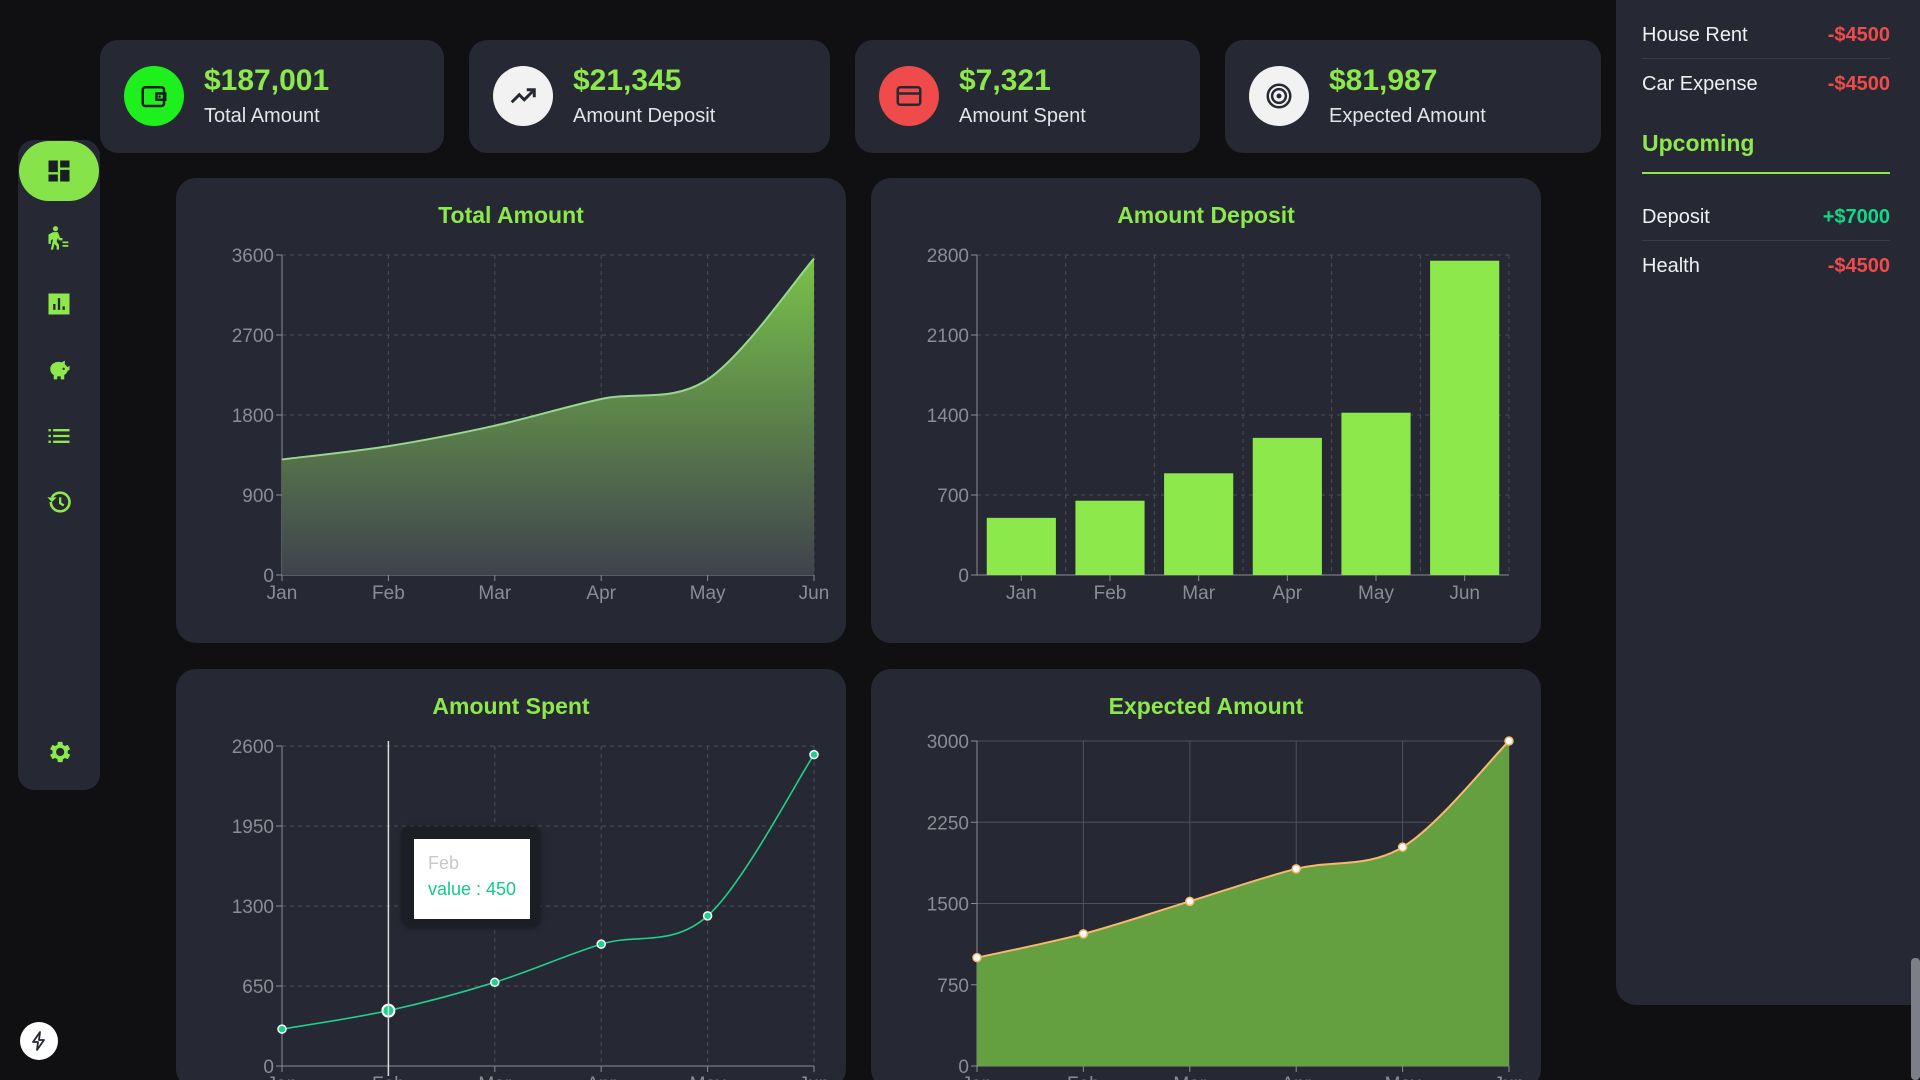 The height and width of the screenshot is (1080, 1920). I want to click on x-tick-label: Feb, so click(388, 593).